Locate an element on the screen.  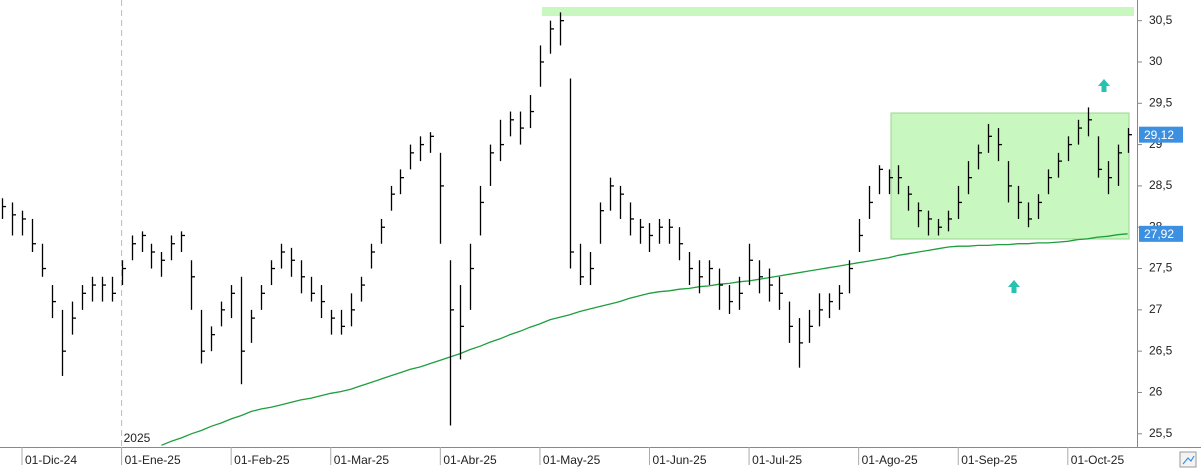
corner-icon is located at coordinates (1188, 460).